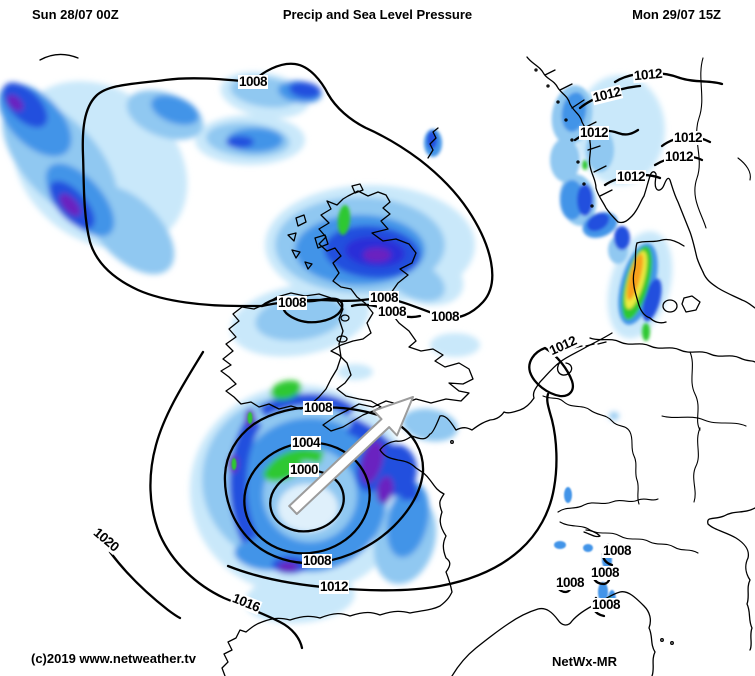  I want to click on run-timestamp: Sun 28/07 00Z, so click(75, 14).